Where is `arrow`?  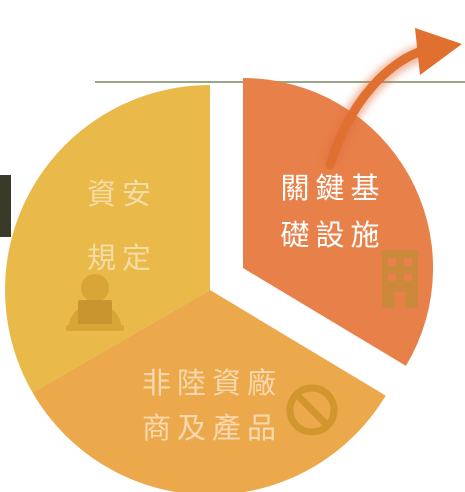 arrow is located at coordinates (377, 107).